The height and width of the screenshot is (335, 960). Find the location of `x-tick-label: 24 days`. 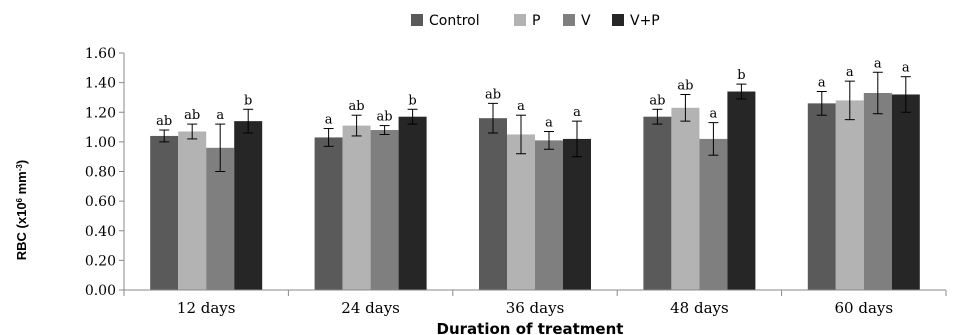

x-tick-label: 24 days is located at coordinates (370, 308).